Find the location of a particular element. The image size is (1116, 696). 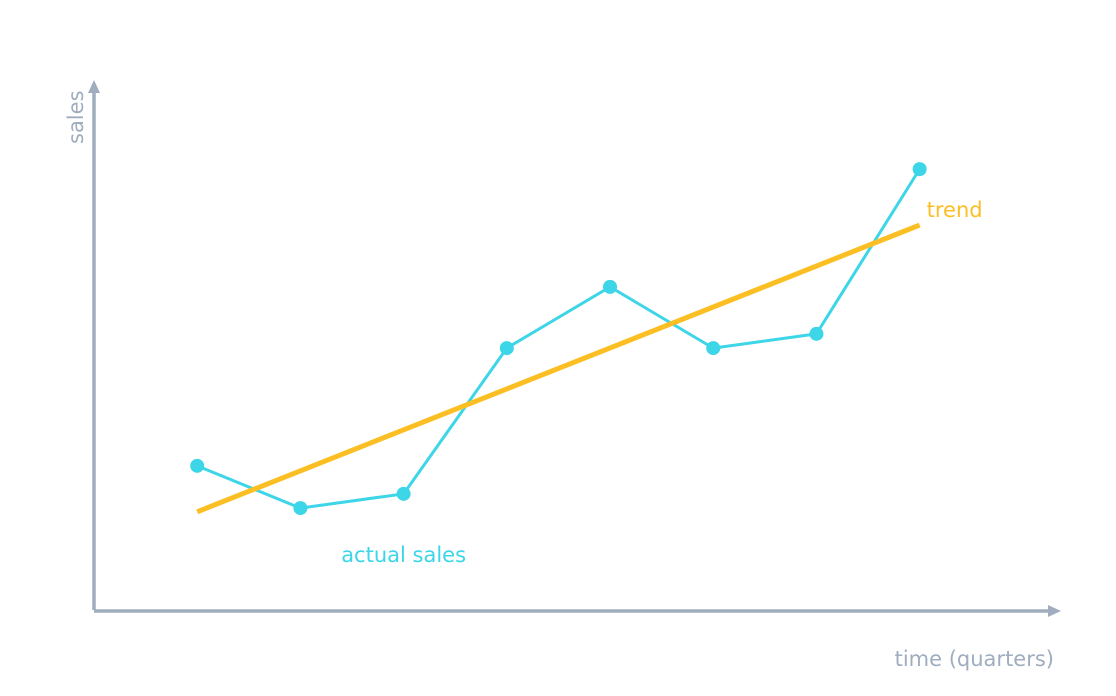

y-axis-label: sales is located at coordinates (76, 117).